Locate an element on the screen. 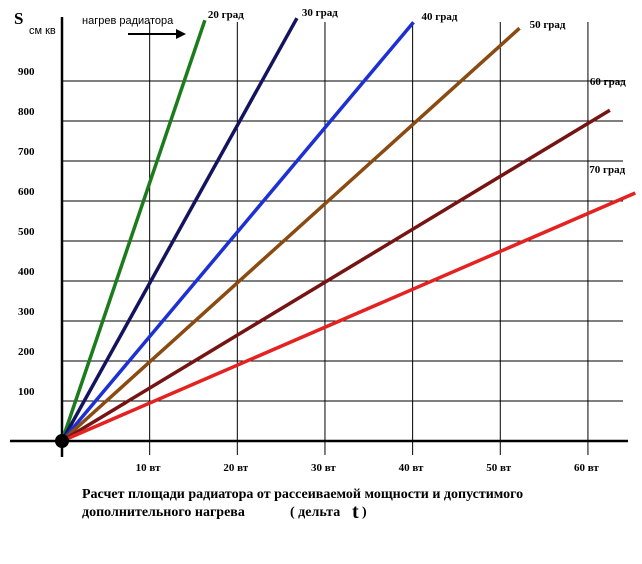  y-unit: см кв is located at coordinates (42, 31).